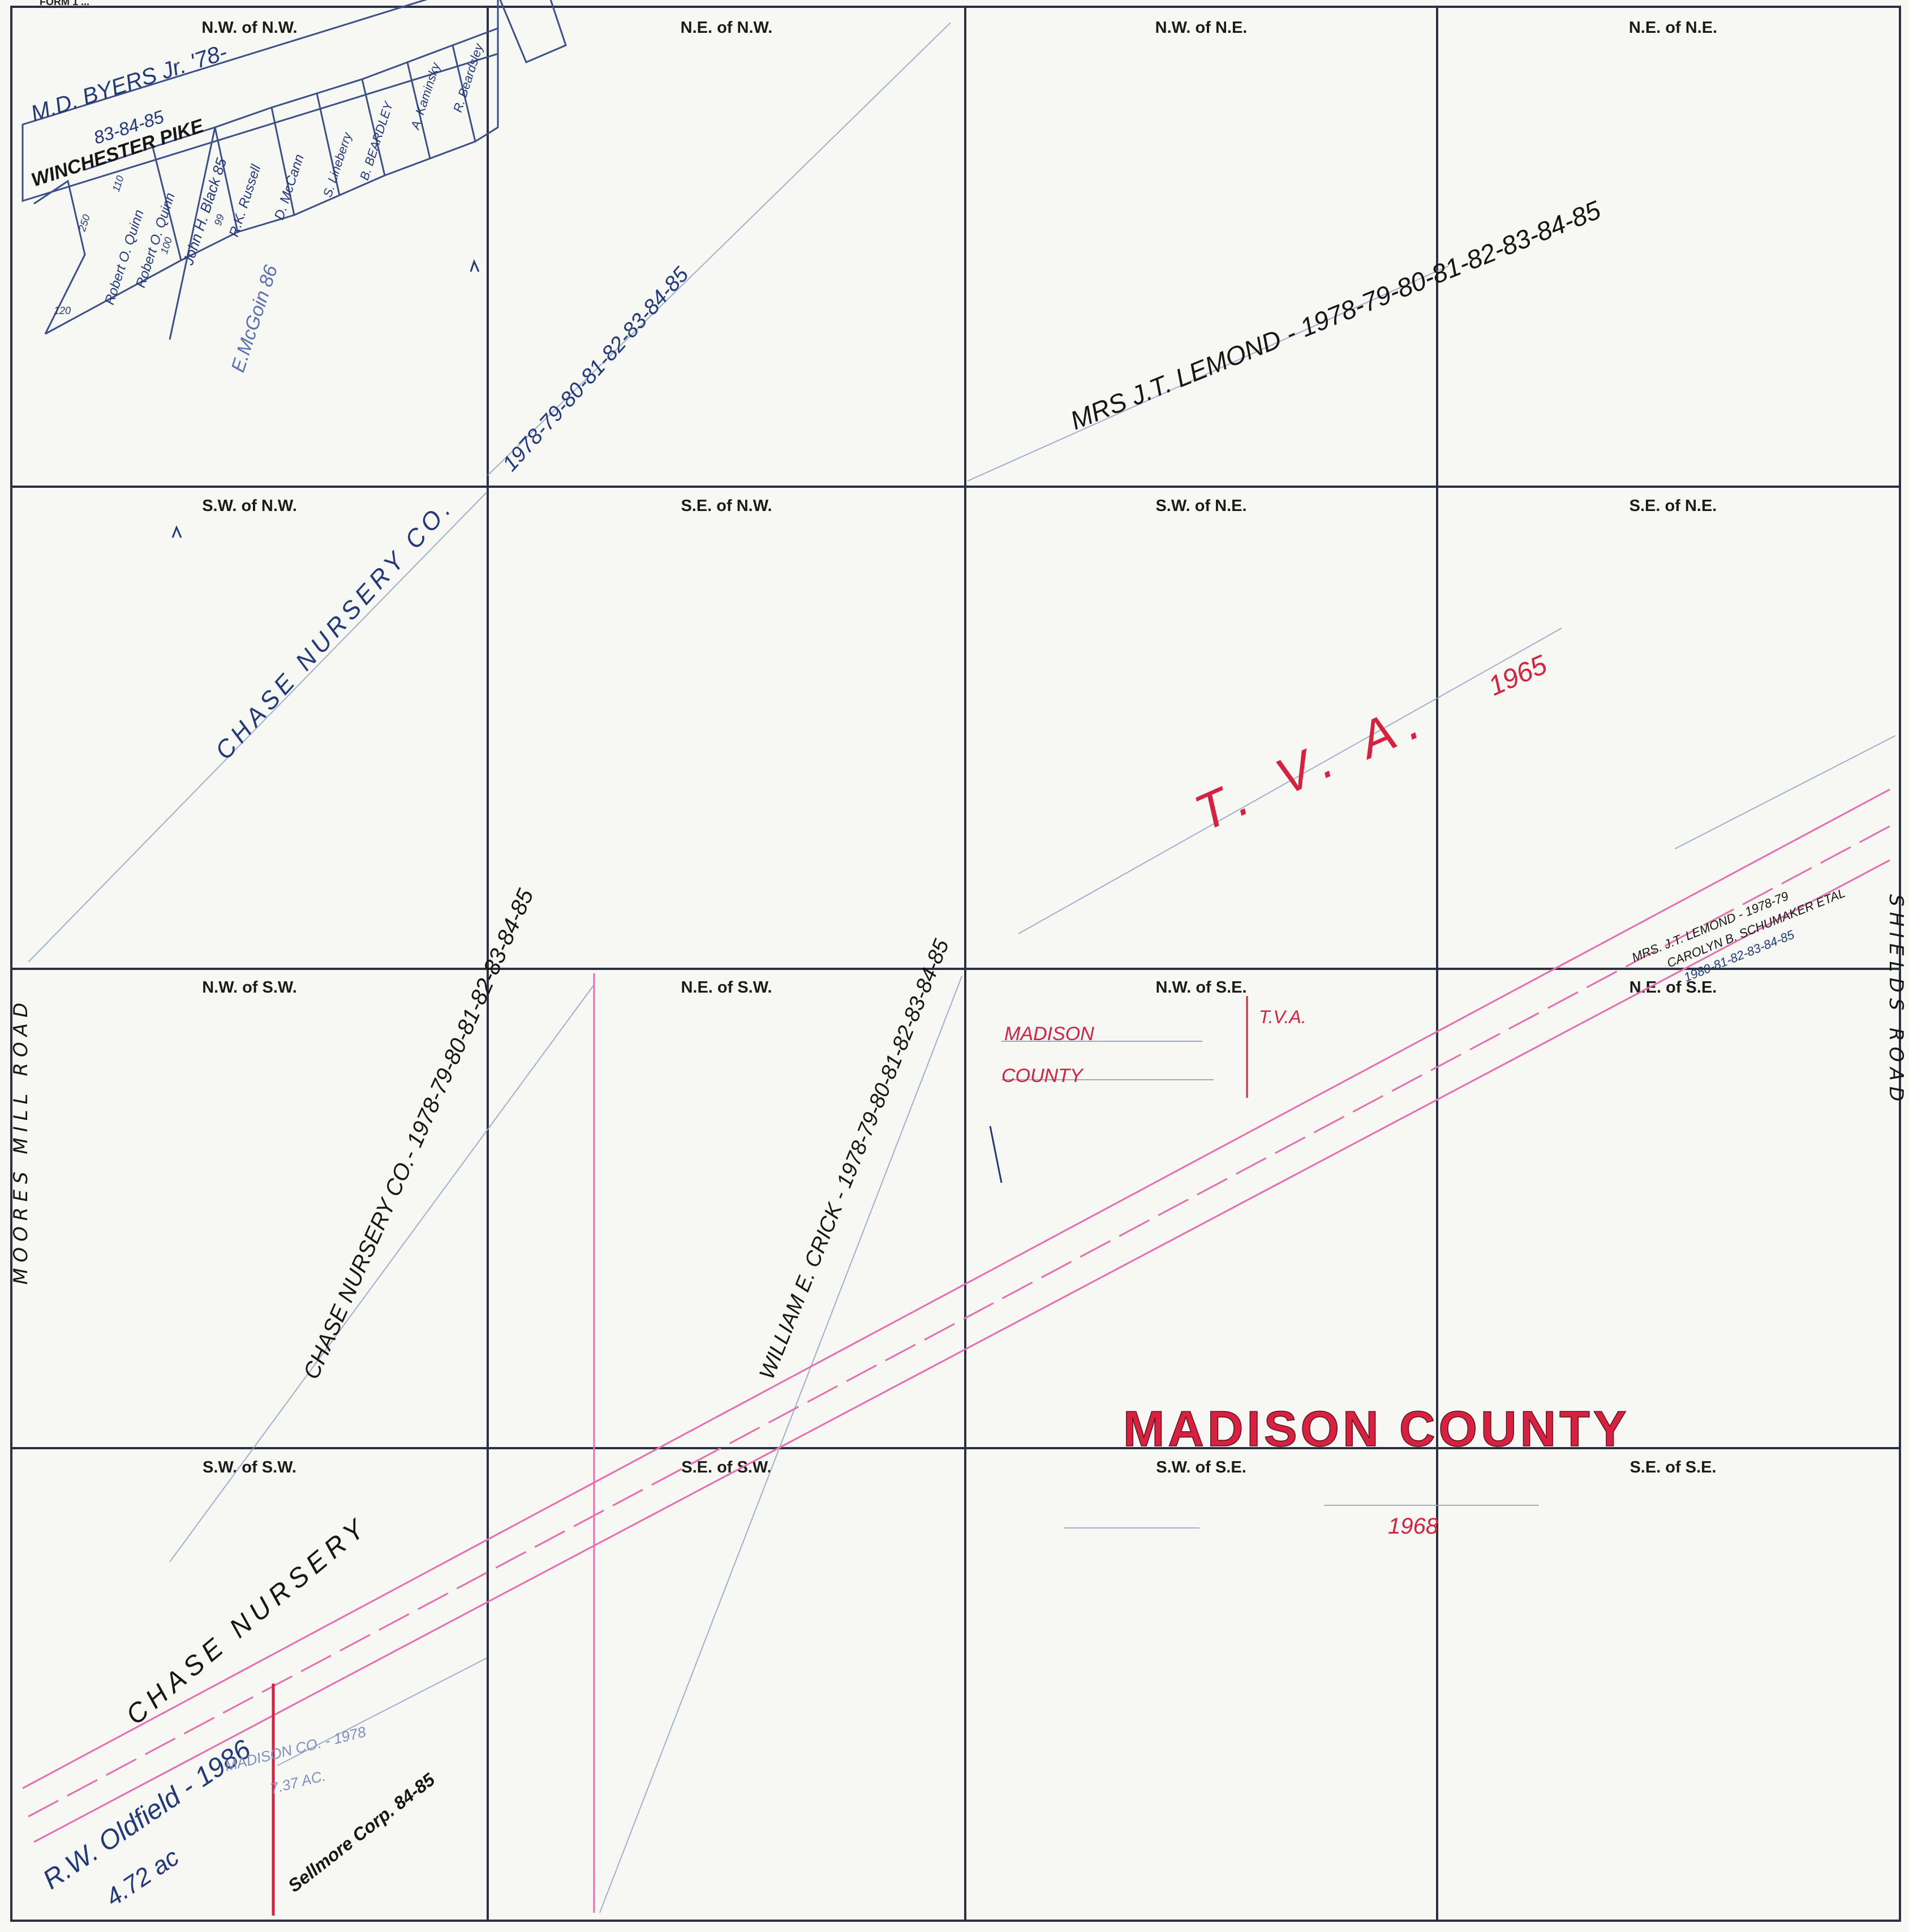  What do you see at coordinates (1672, 1467) in the screenshot?
I see `quarter-label-se-se: S.E. of S.E.` at bounding box center [1672, 1467].